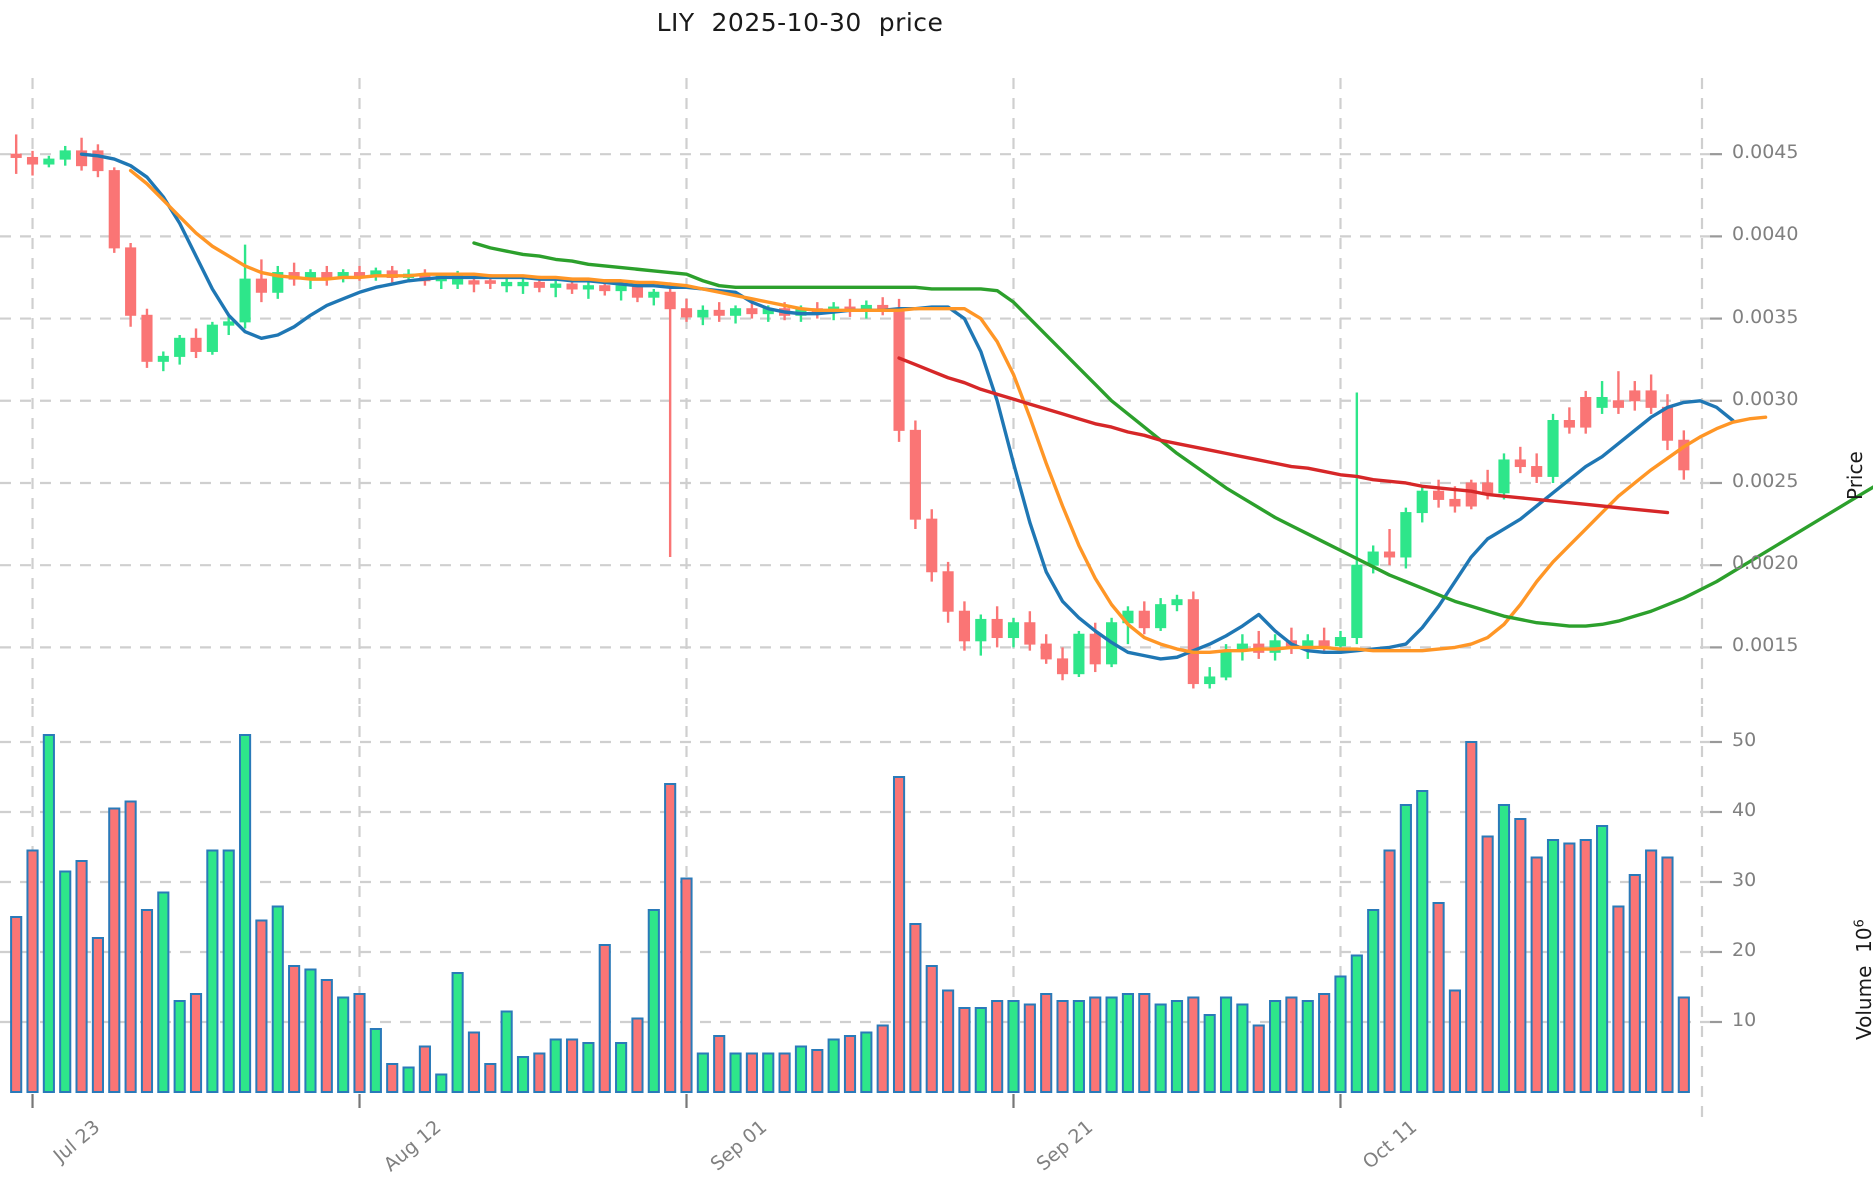  I want to click on volume-tick-label: 10, so click(1744, 1020).